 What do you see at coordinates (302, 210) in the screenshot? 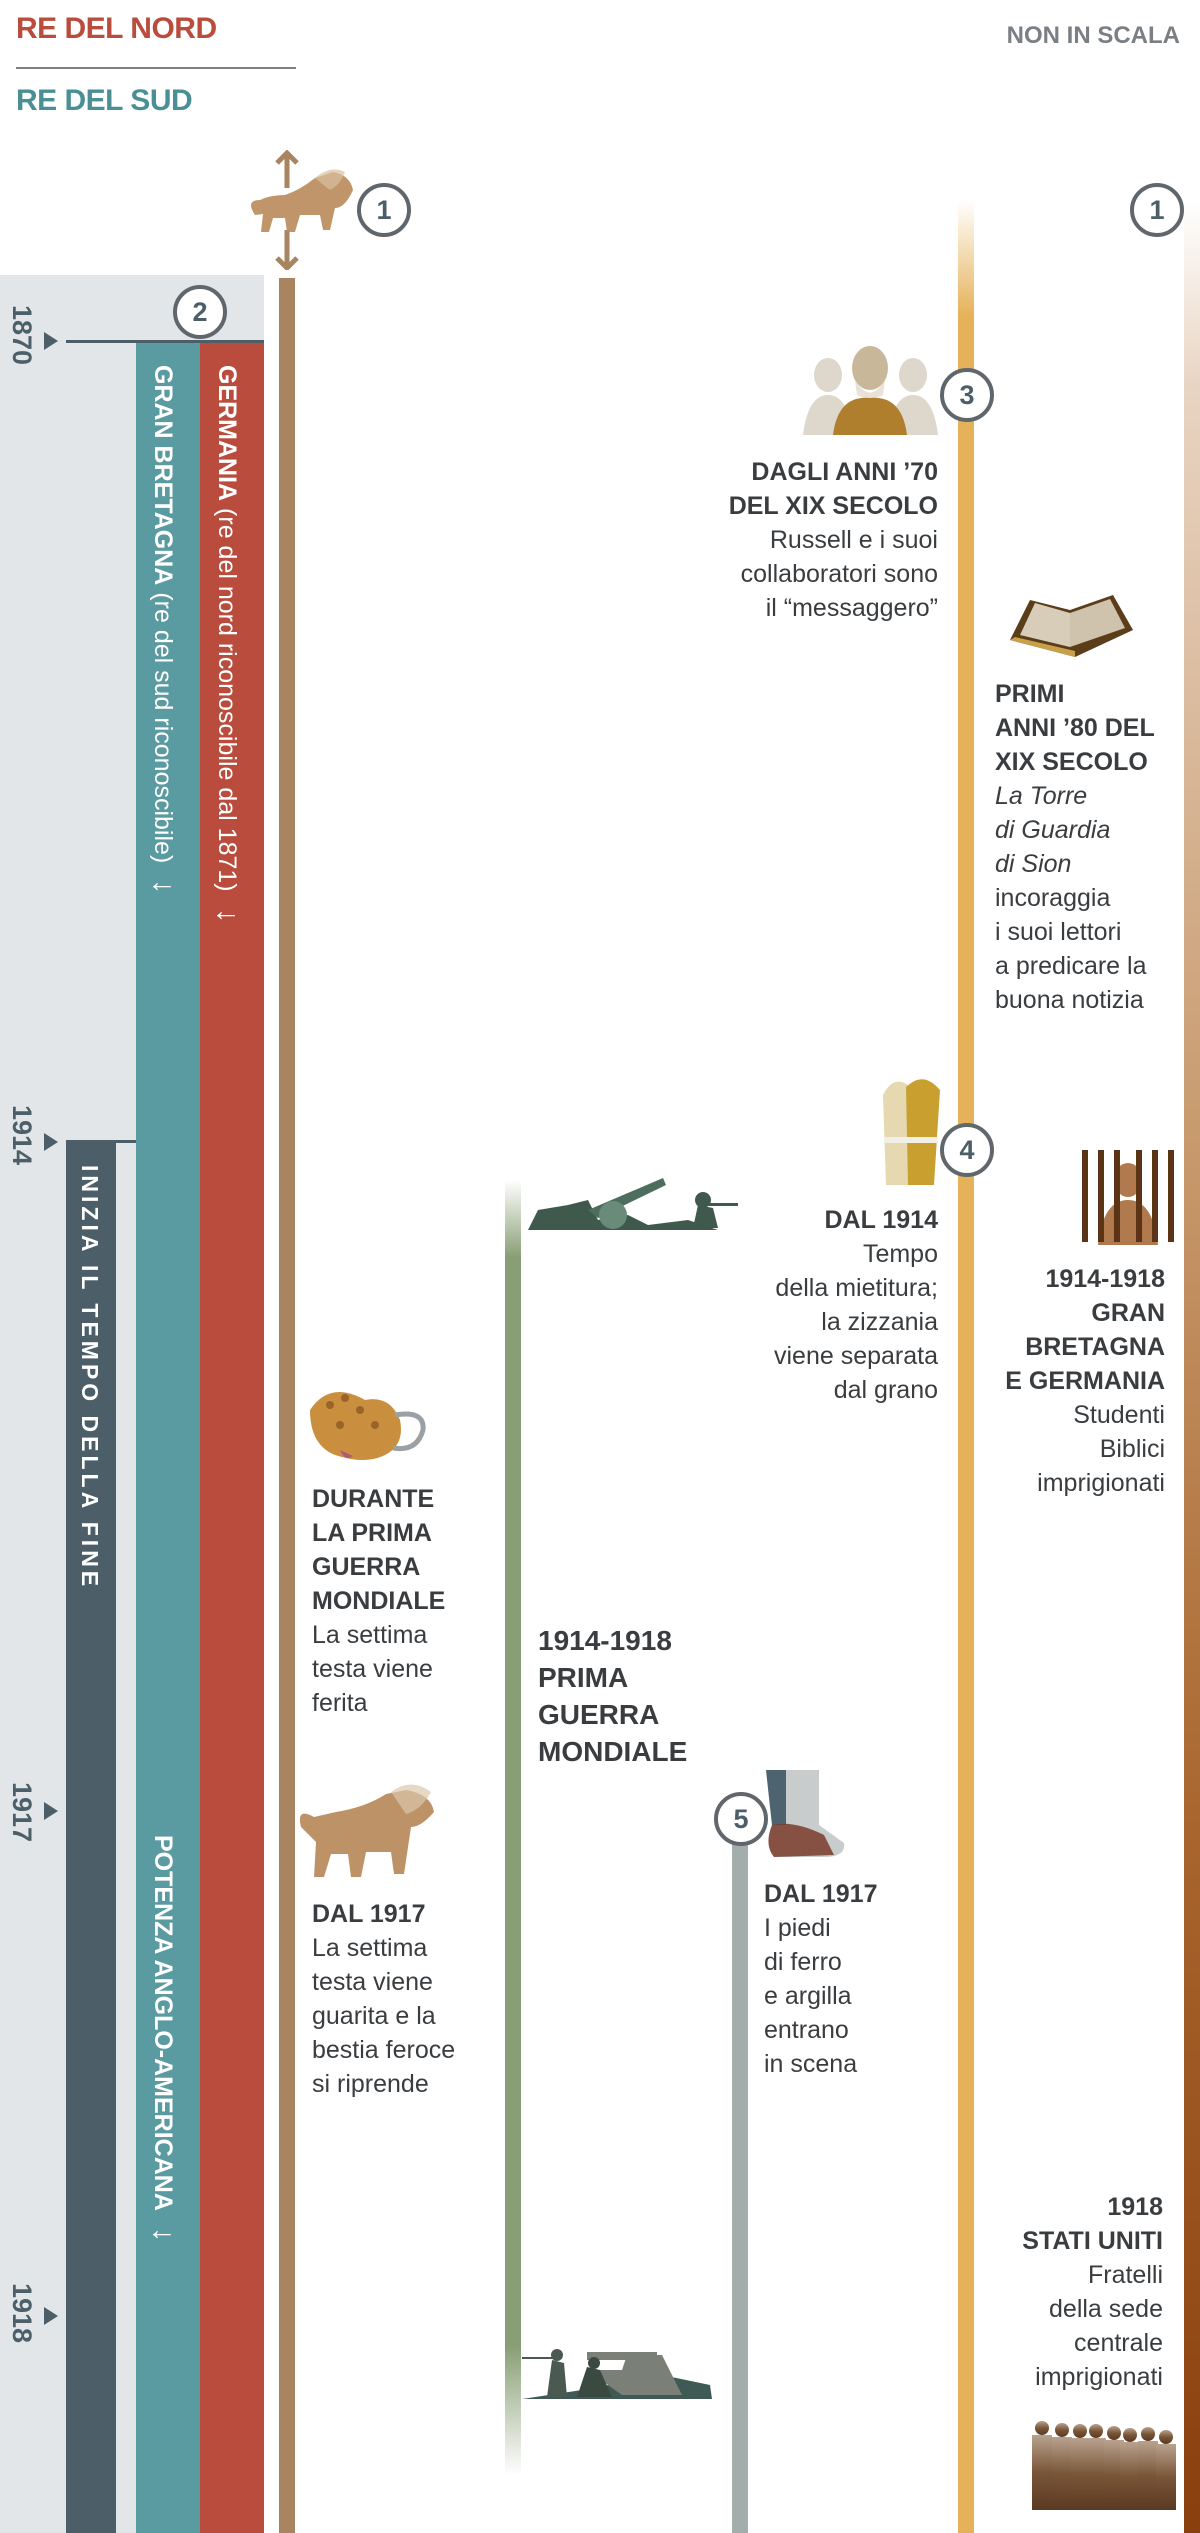
I see `wild-beast-icon` at bounding box center [302, 210].